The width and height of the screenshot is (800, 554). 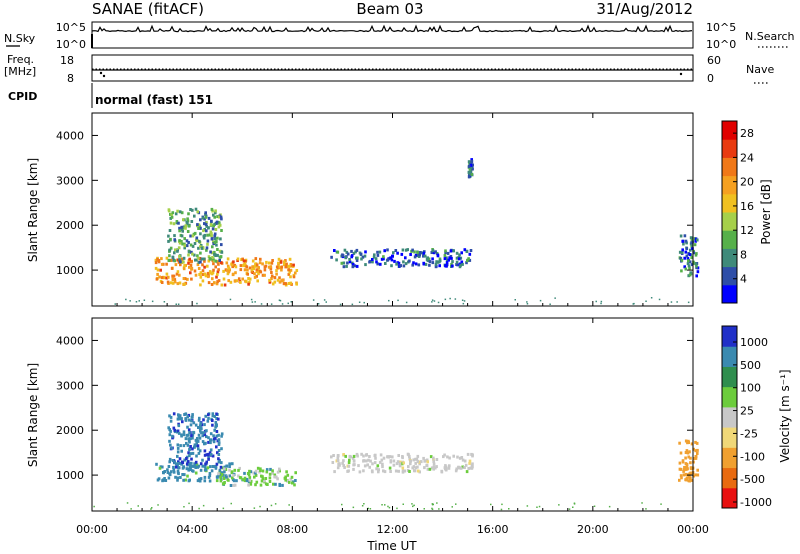 I want to click on y-tick-label: 1000, so click(x=70, y=475).